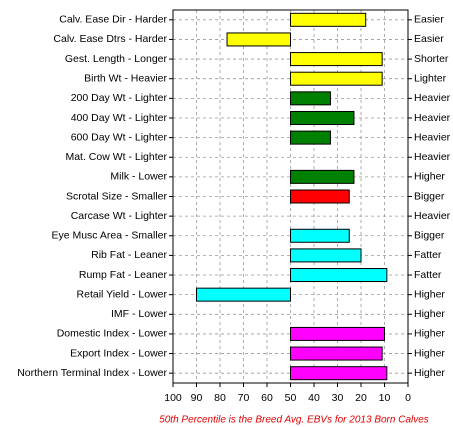 The width and height of the screenshot is (453, 427). What do you see at coordinates (116, 196) in the screenshot?
I see `y-tick-label: Scrotal Size - Smaller` at bounding box center [116, 196].